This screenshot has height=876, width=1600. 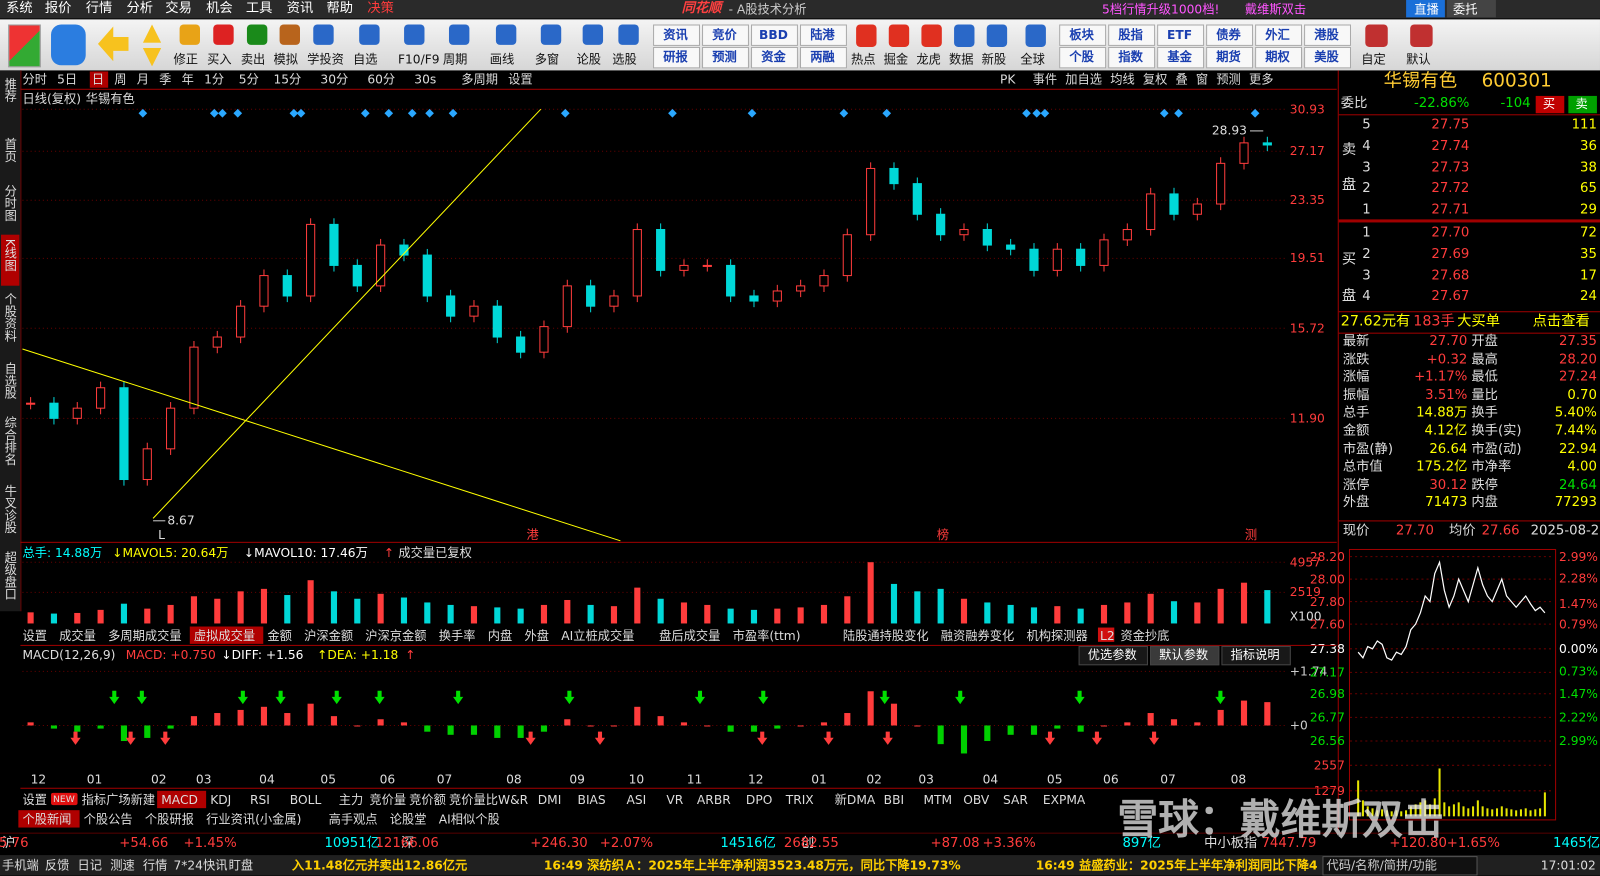 I want to click on period-tab: 周, so click(x=120, y=79).